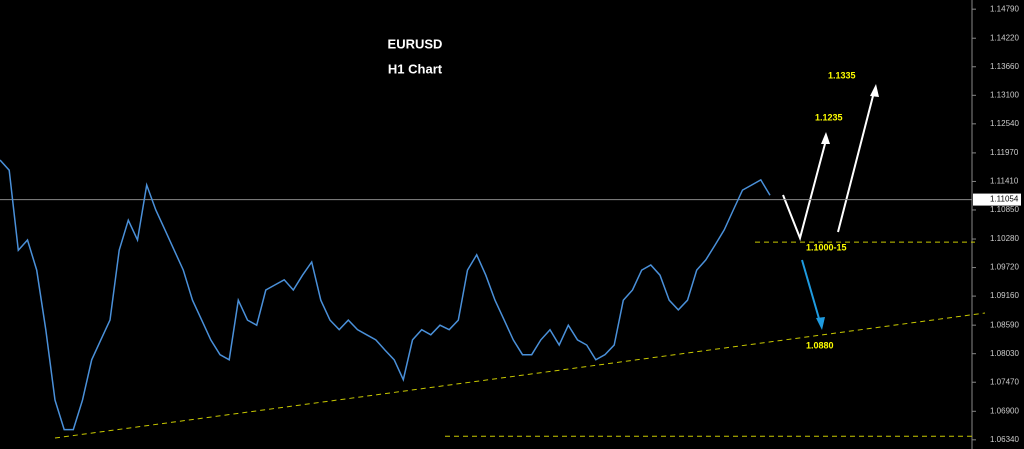 The height and width of the screenshot is (449, 1024). I want to click on y-tick-label: 1.10280, so click(1004, 238).